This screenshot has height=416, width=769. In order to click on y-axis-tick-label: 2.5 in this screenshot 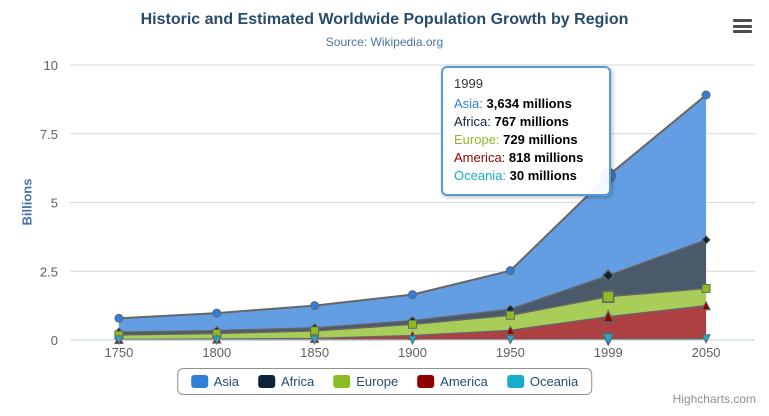, I will do `click(49, 271)`.